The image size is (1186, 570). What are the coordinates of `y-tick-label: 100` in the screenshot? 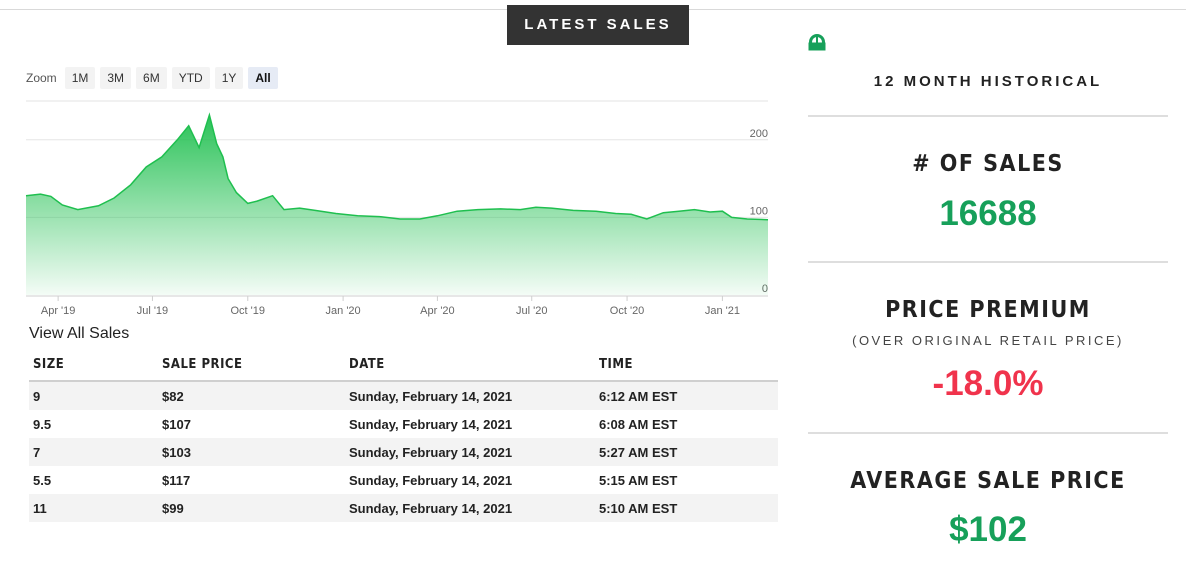 It's located at (759, 211).